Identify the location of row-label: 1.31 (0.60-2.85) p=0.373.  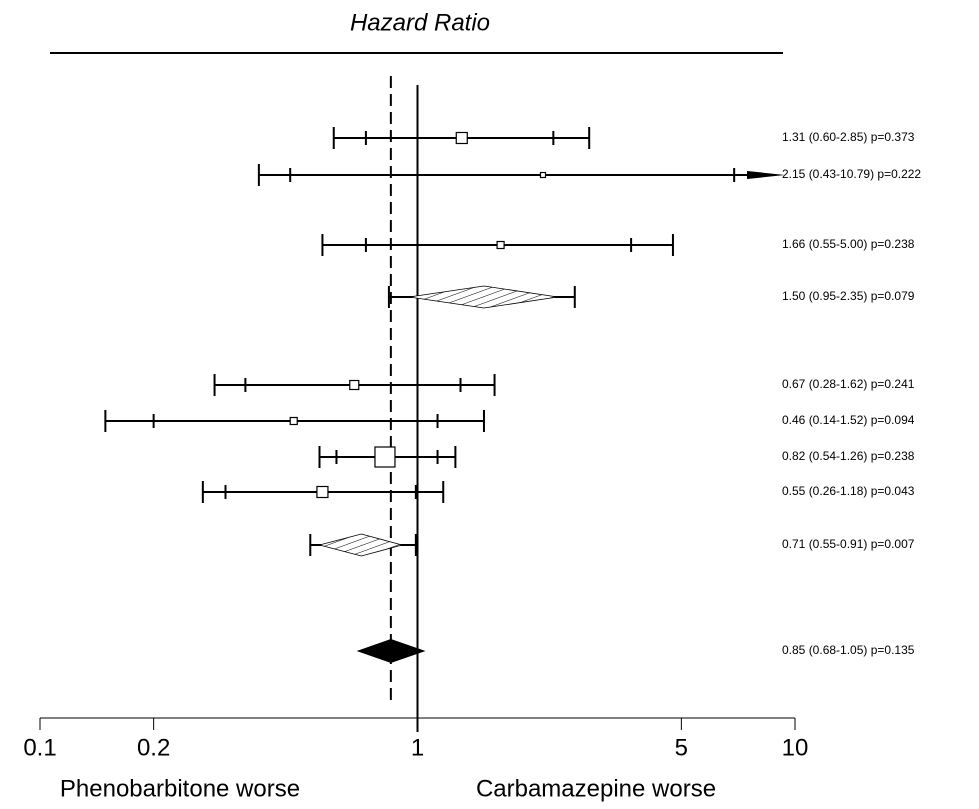
(848, 137).